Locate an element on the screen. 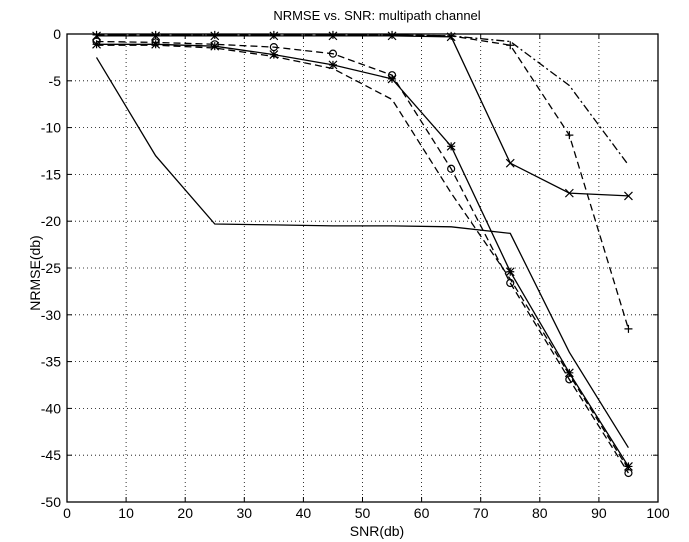 This screenshot has width=689, height=542. y-tick-label: -20 is located at coordinates (51, 221).